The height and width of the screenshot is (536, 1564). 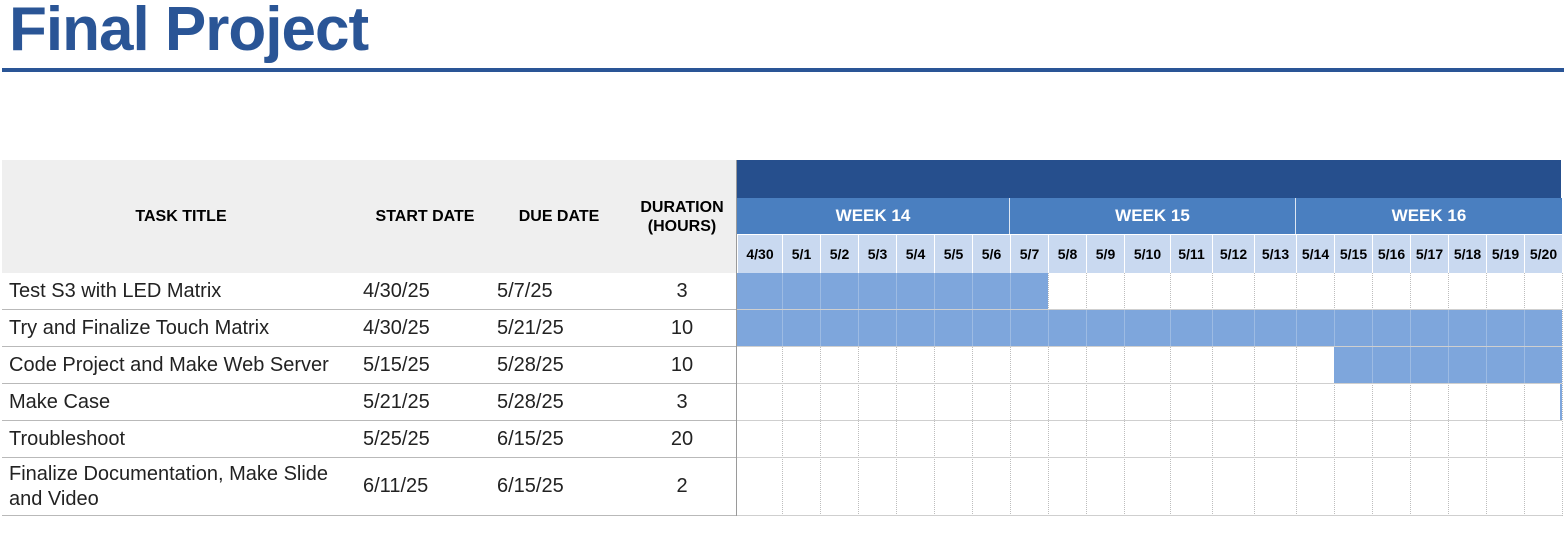 I want to click on day-header: 5/9, so click(x=1105, y=254).